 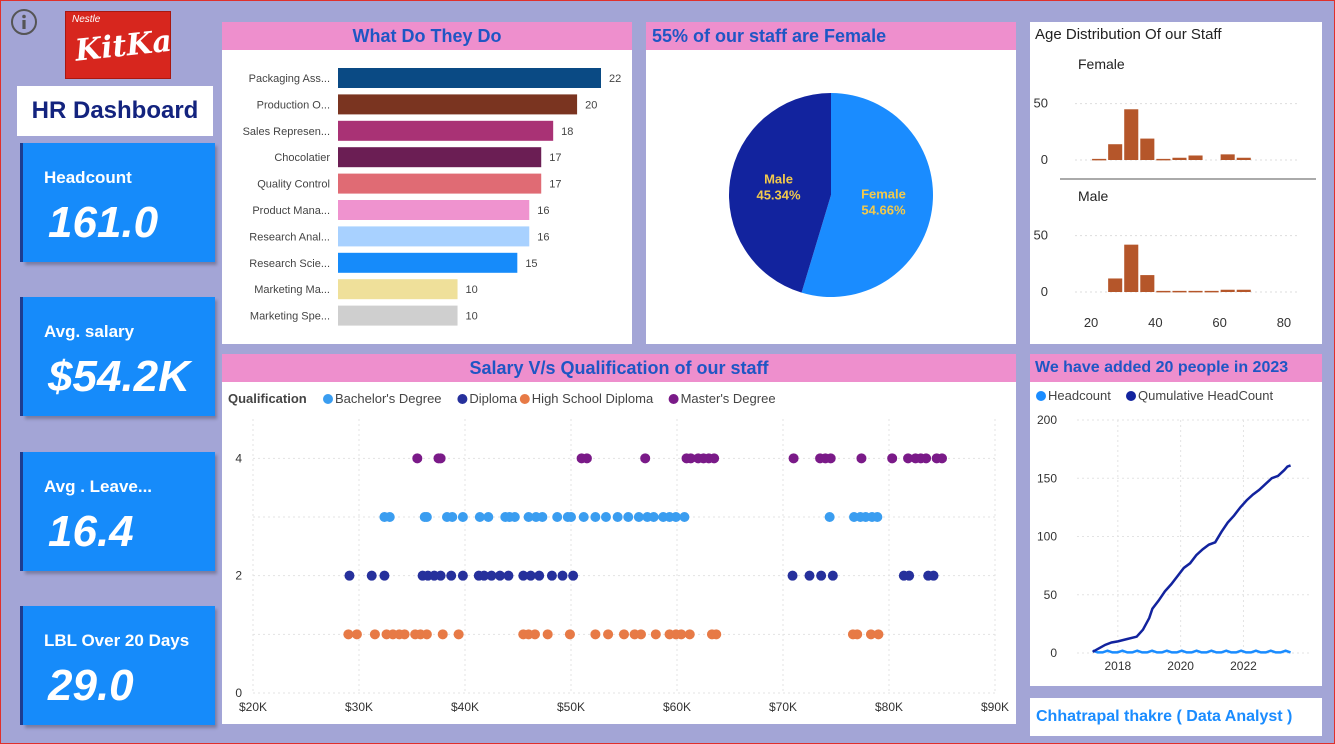 What do you see at coordinates (472, 317) in the screenshot?
I see `bar-data-label: 10` at bounding box center [472, 317].